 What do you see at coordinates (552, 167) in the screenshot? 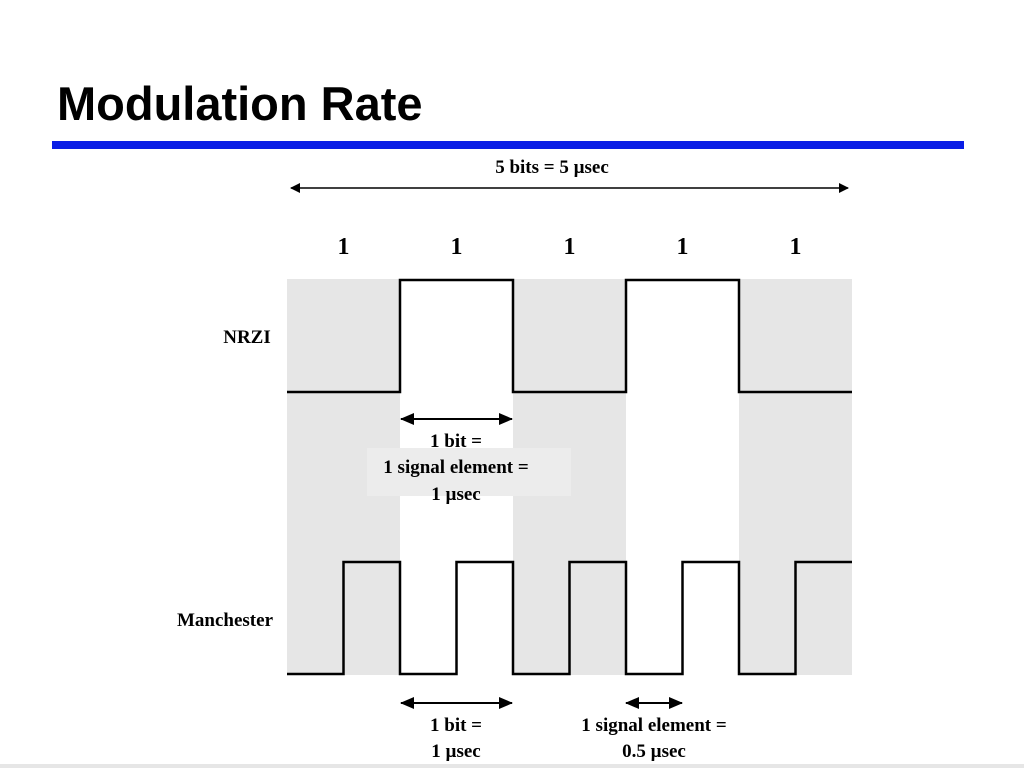
I see `span-label: 5 bits = 5 µsec` at bounding box center [552, 167].